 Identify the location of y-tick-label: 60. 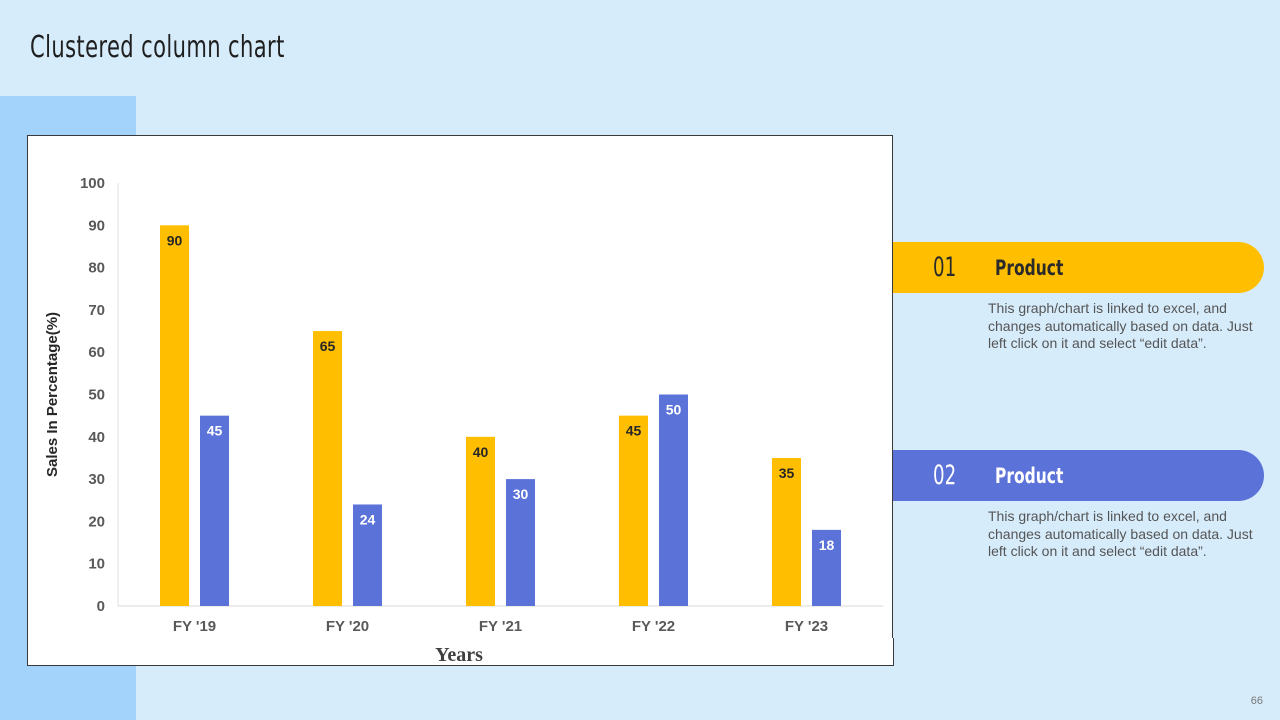
(96, 352).